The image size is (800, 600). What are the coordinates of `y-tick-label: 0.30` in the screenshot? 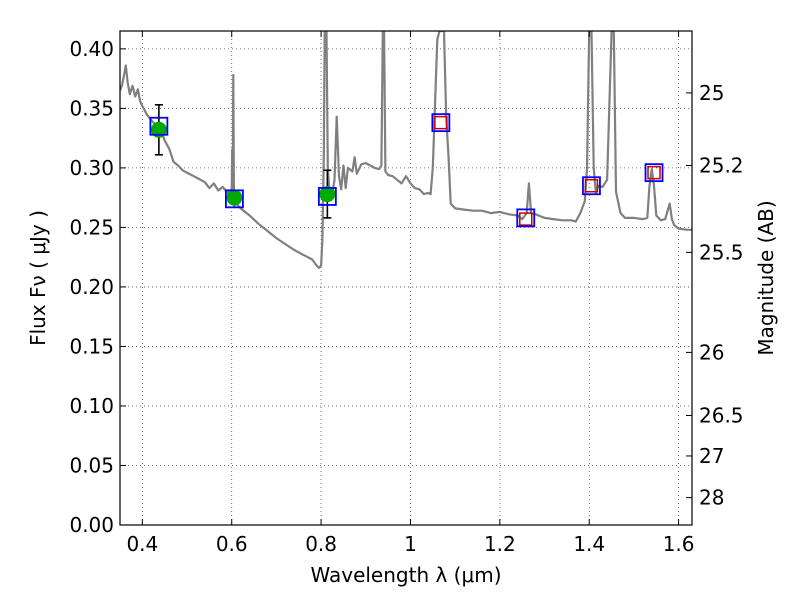 It's located at (91, 168).